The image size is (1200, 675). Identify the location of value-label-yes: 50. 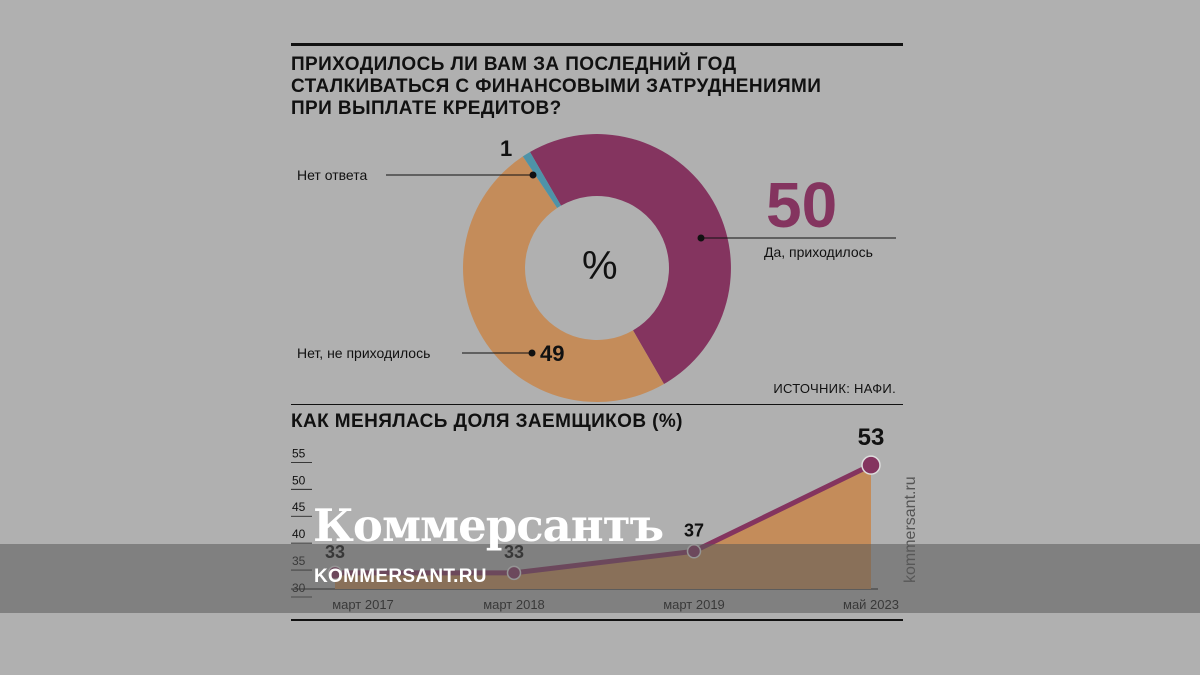
(802, 205).